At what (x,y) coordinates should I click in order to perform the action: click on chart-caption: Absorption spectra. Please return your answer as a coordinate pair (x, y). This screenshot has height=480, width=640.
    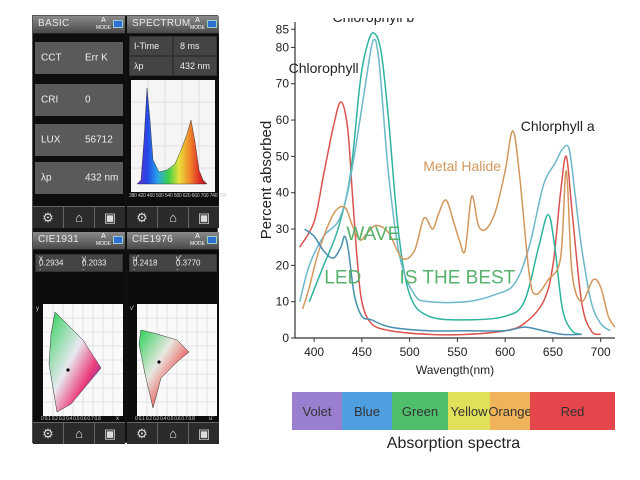
    Looking at the image, I should click on (453, 443).